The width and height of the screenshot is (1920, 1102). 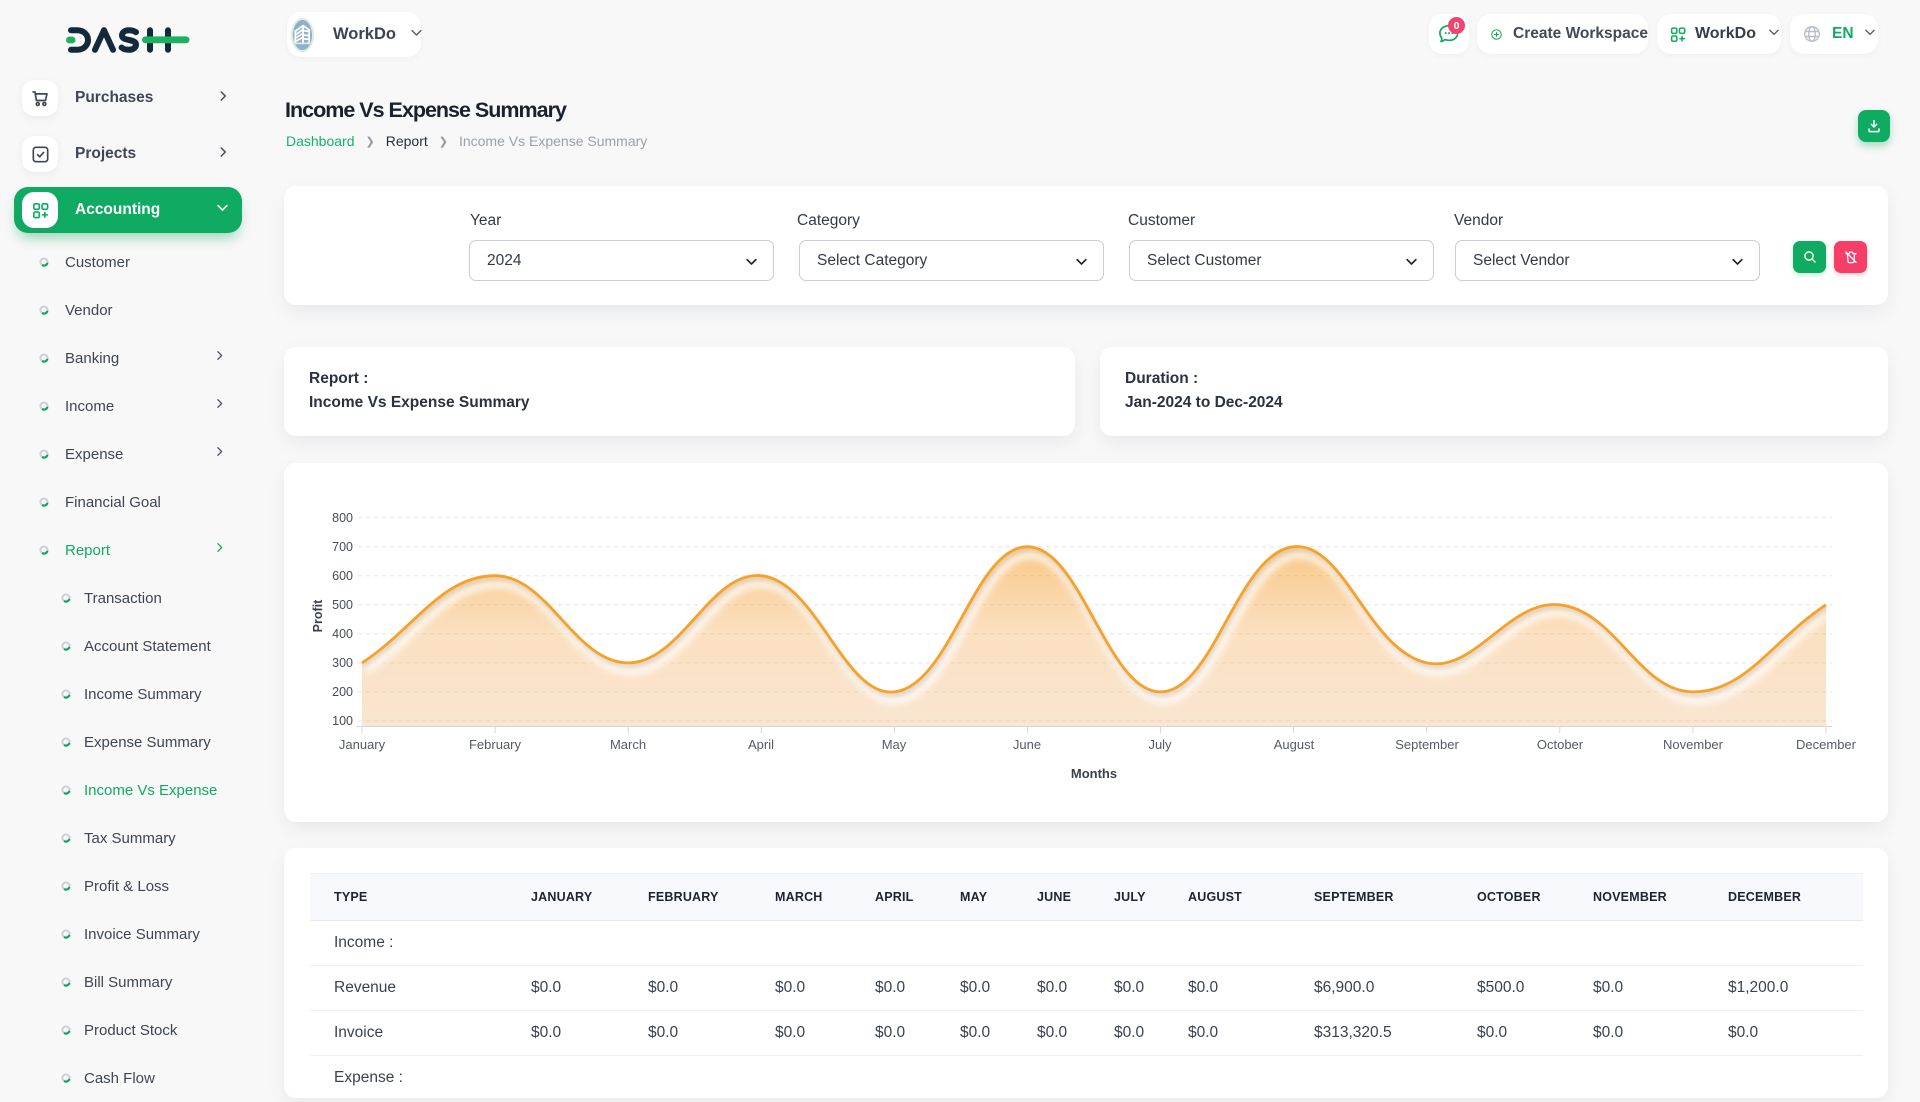 What do you see at coordinates (1027, 744) in the screenshot?
I see `svg-text: June` at bounding box center [1027, 744].